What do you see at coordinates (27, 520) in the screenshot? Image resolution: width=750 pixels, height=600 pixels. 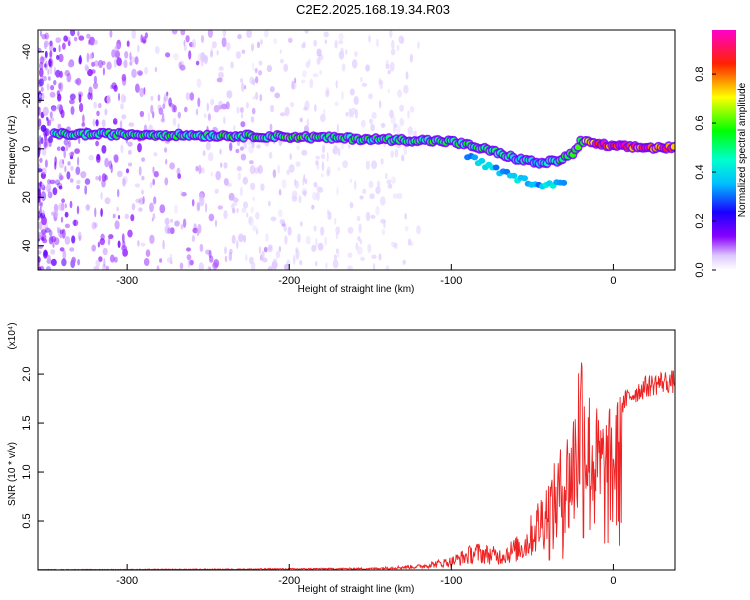 I see `snr-ytick-label: 0.5` at bounding box center [27, 520].